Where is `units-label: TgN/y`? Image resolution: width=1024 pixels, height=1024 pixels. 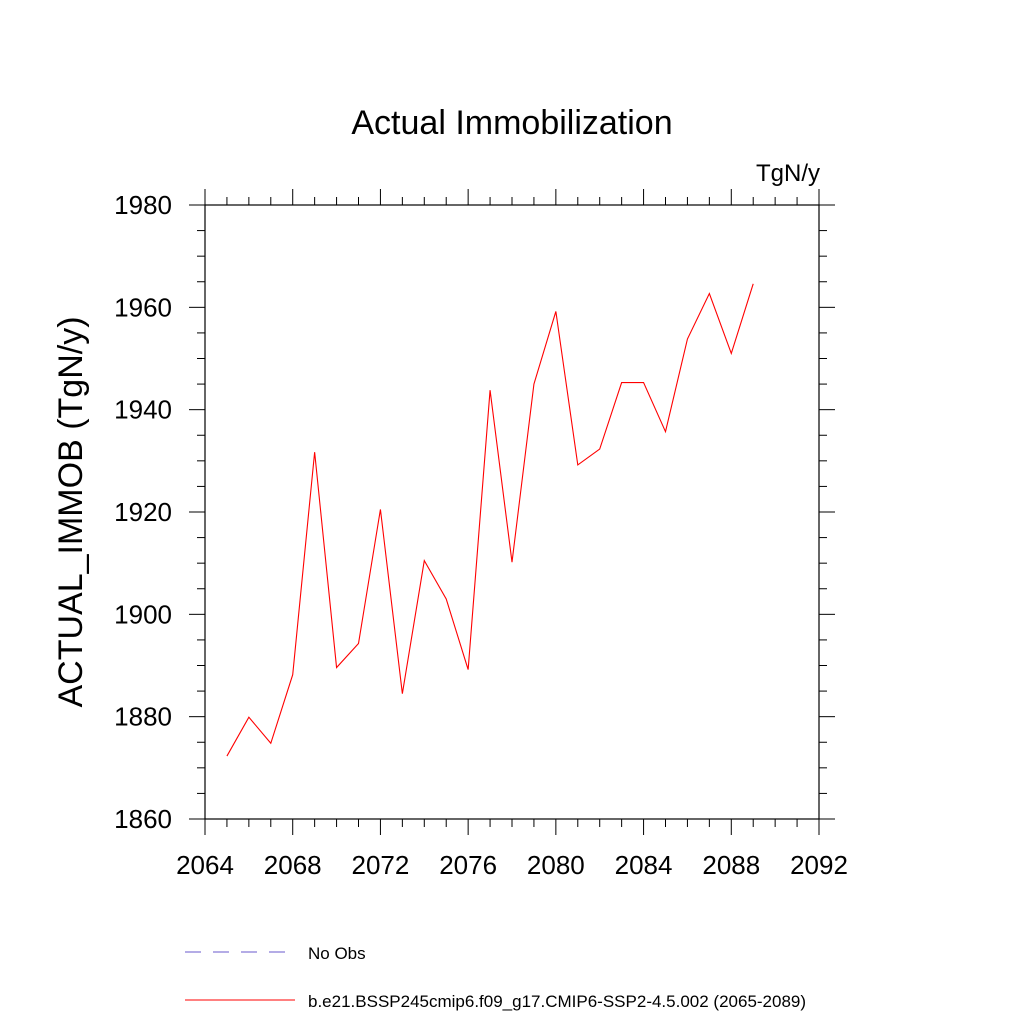
units-label: TgN/y is located at coordinates (788, 173).